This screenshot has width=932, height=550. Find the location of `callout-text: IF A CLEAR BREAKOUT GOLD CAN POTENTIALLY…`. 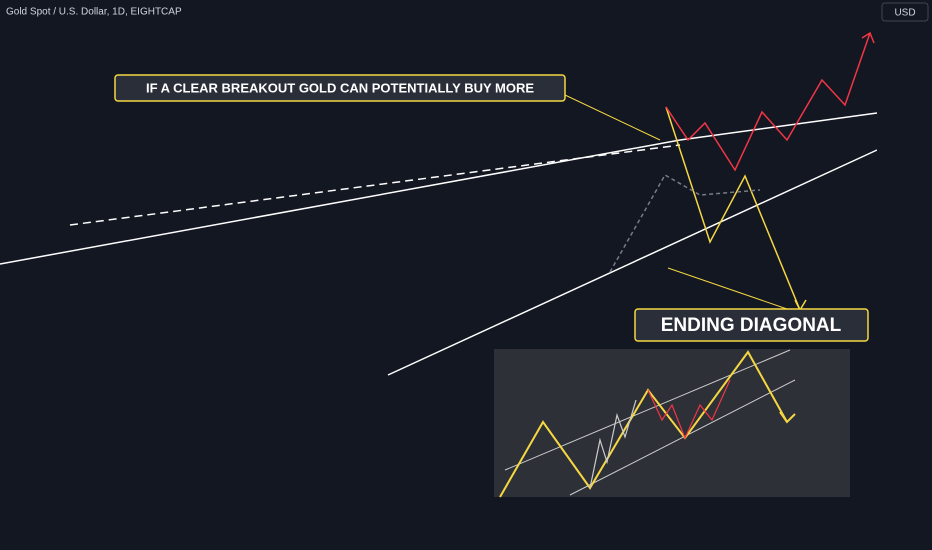

callout-text: IF A CLEAR BREAKOUT GOLD CAN POTENTIALLY… is located at coordinates (340, 87).